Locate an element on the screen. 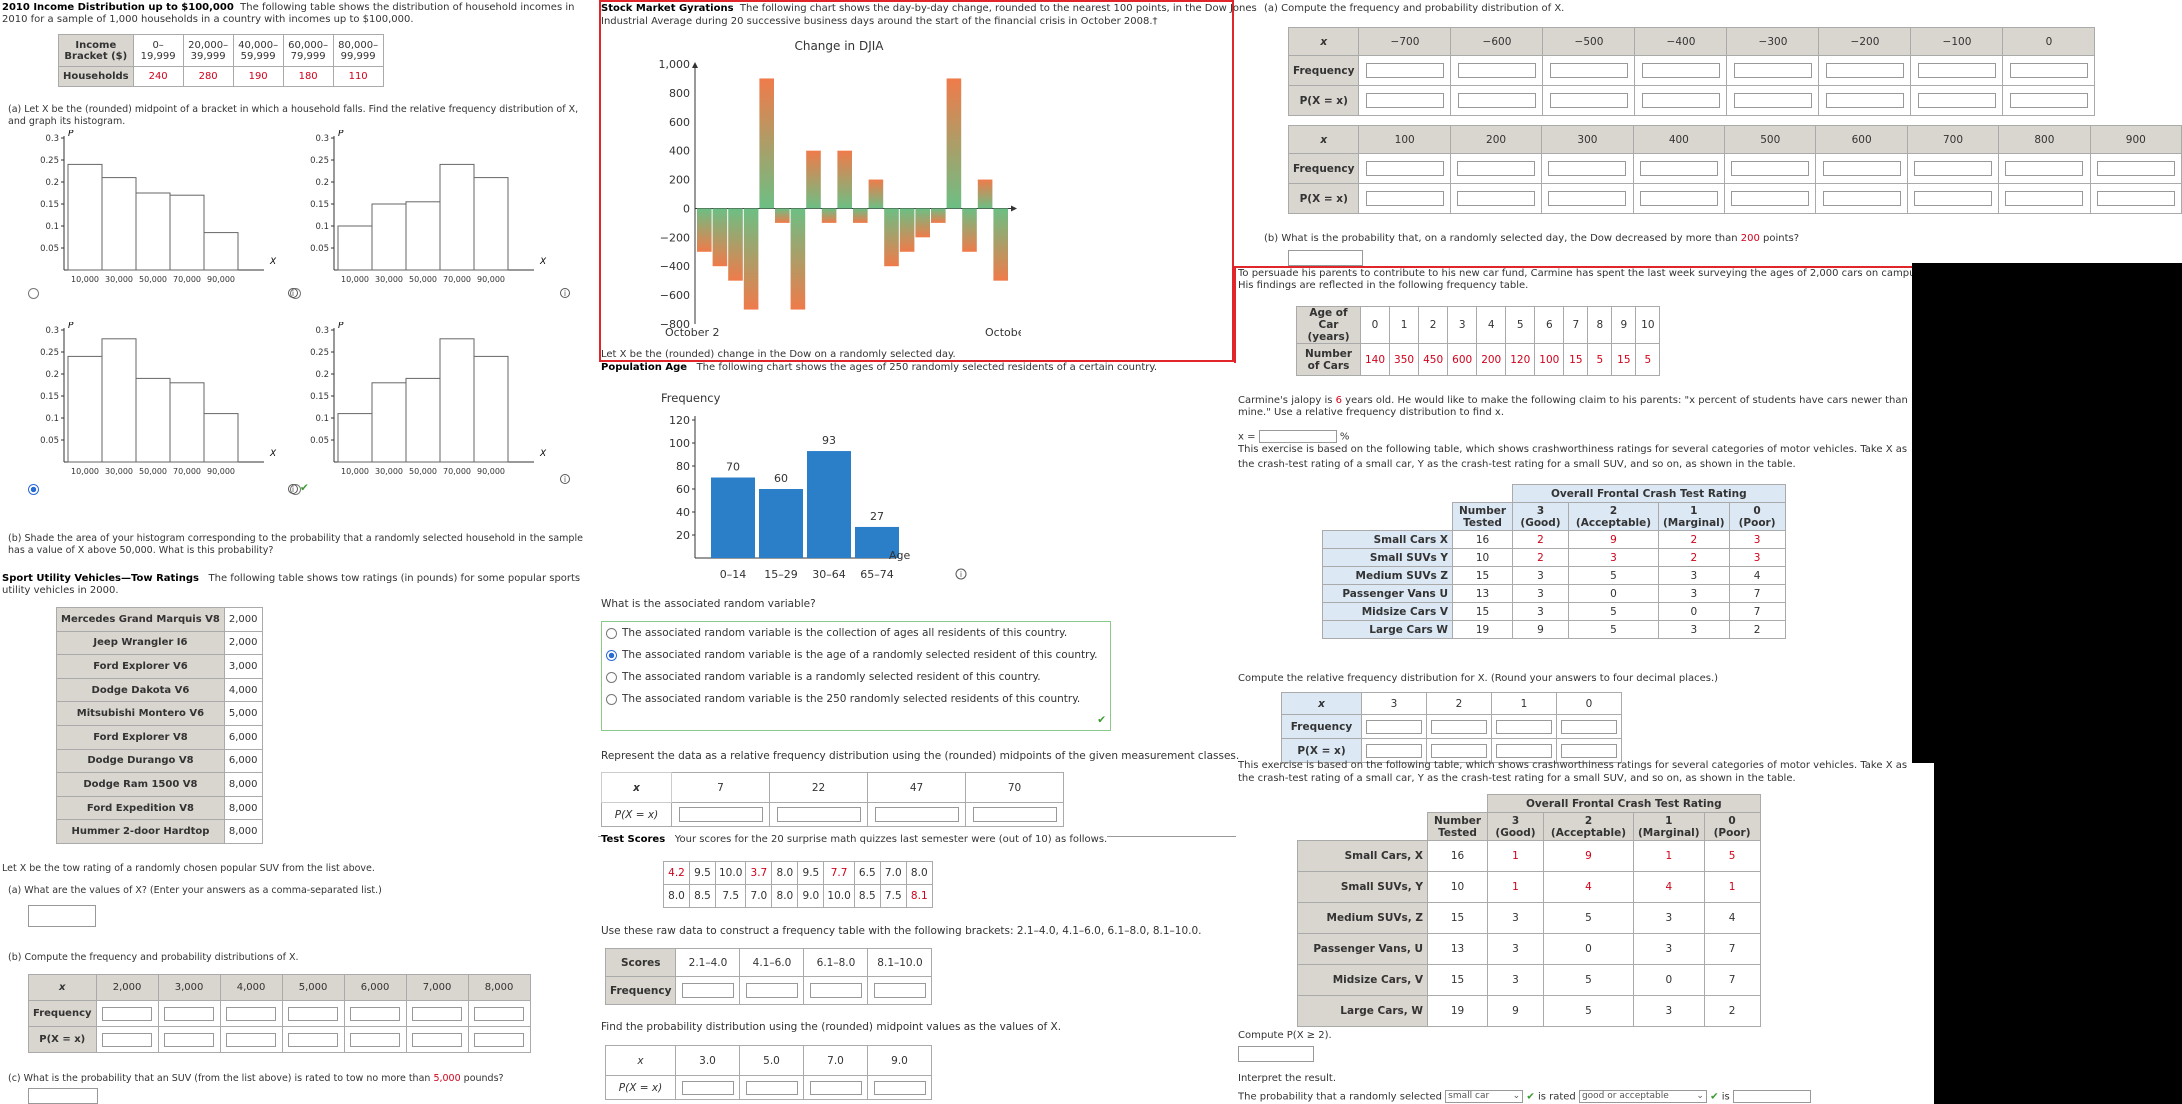  rating-select: good or acceptable ⌄ is located at coordinates (1642, 1096).